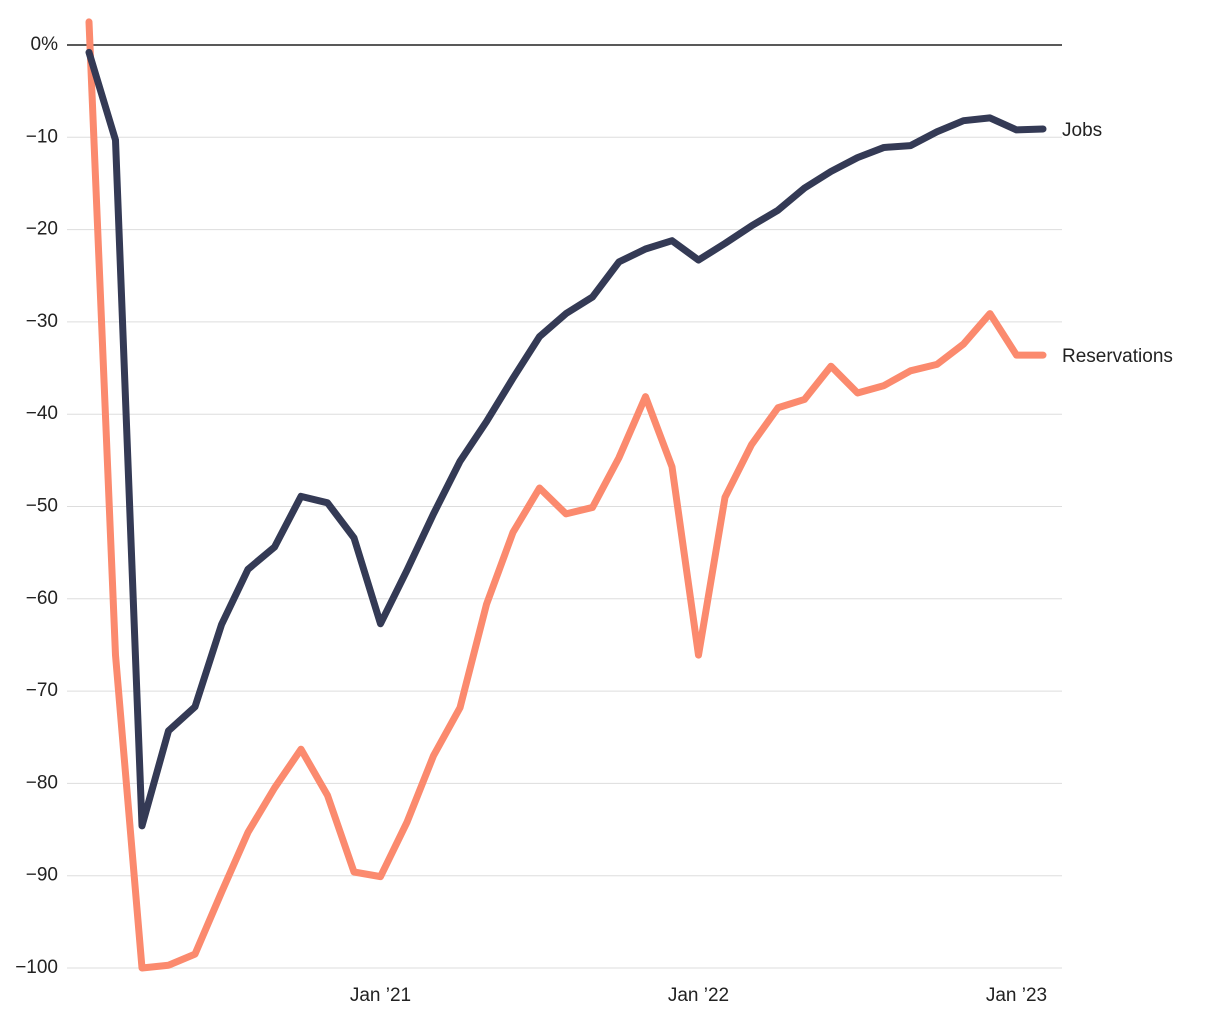 The image size is (1220, 1020). What do you see at coordinates (1117, 356) in the screenshot?
I see `series-label: Reservations` at bounding box center [1117, 356].